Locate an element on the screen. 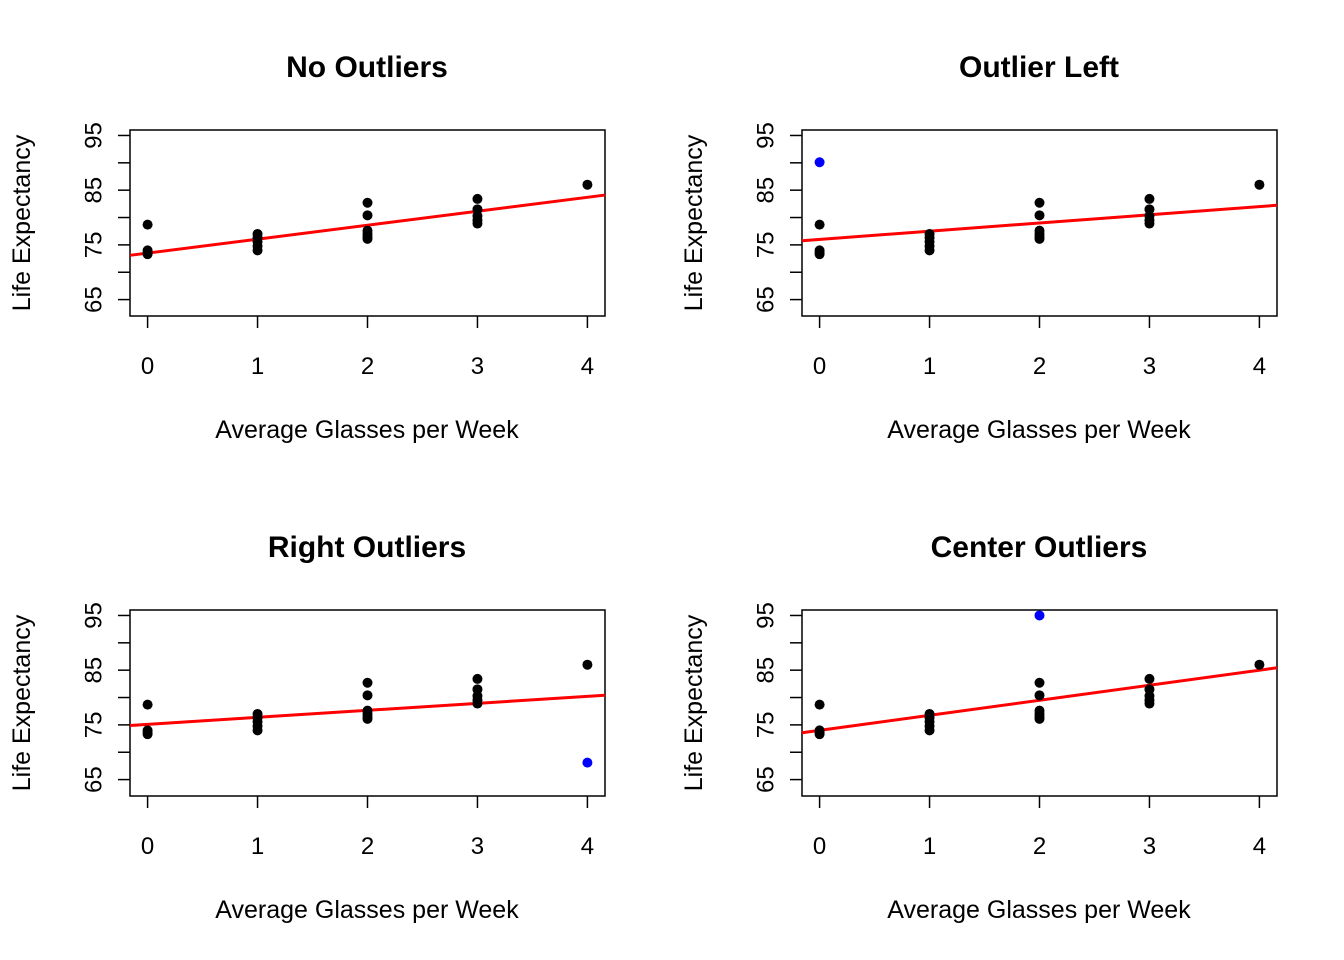 The image size is (1344, 960). panel-title: Right Outliers is located at coordinates (367, 547).